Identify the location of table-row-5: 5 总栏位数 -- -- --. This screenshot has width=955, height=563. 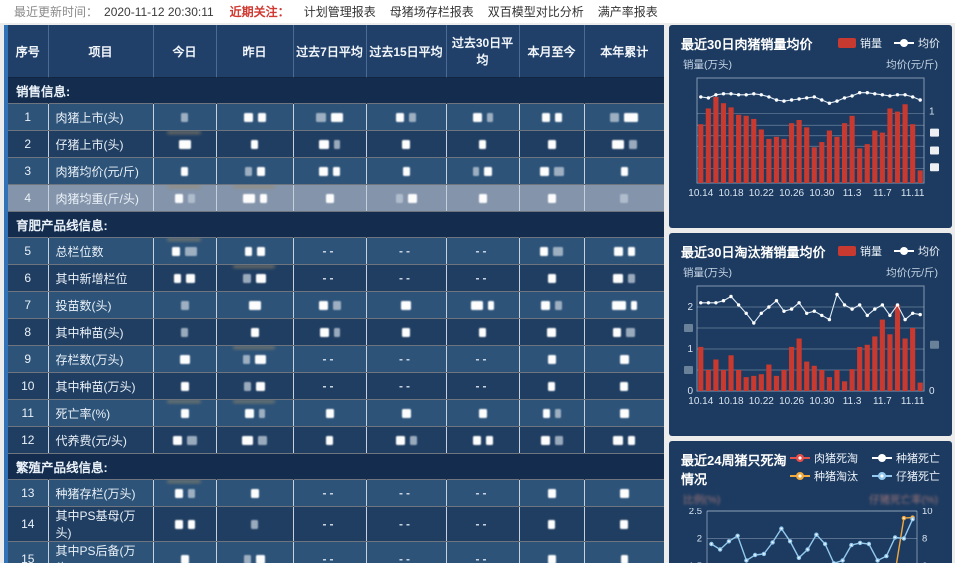
(336, 251).